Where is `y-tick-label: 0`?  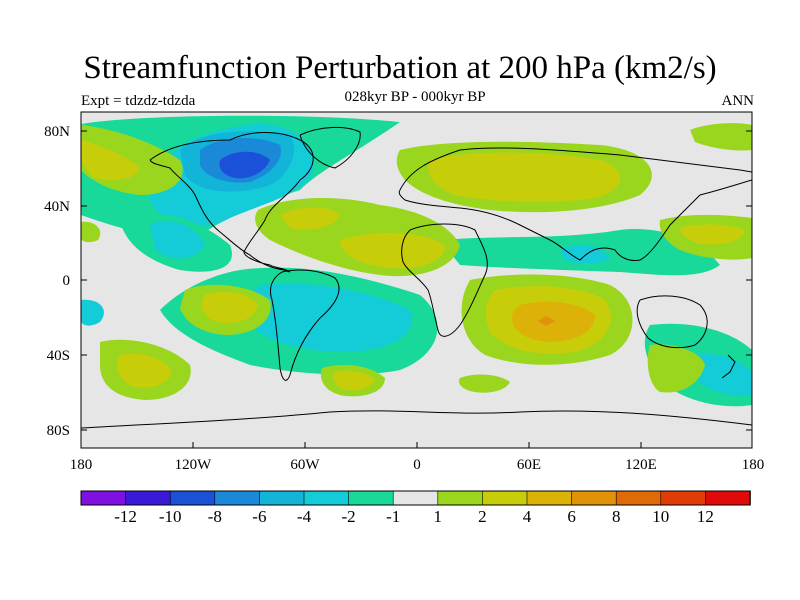
y-tick-label: 0 is located at coordinates (66, 281).